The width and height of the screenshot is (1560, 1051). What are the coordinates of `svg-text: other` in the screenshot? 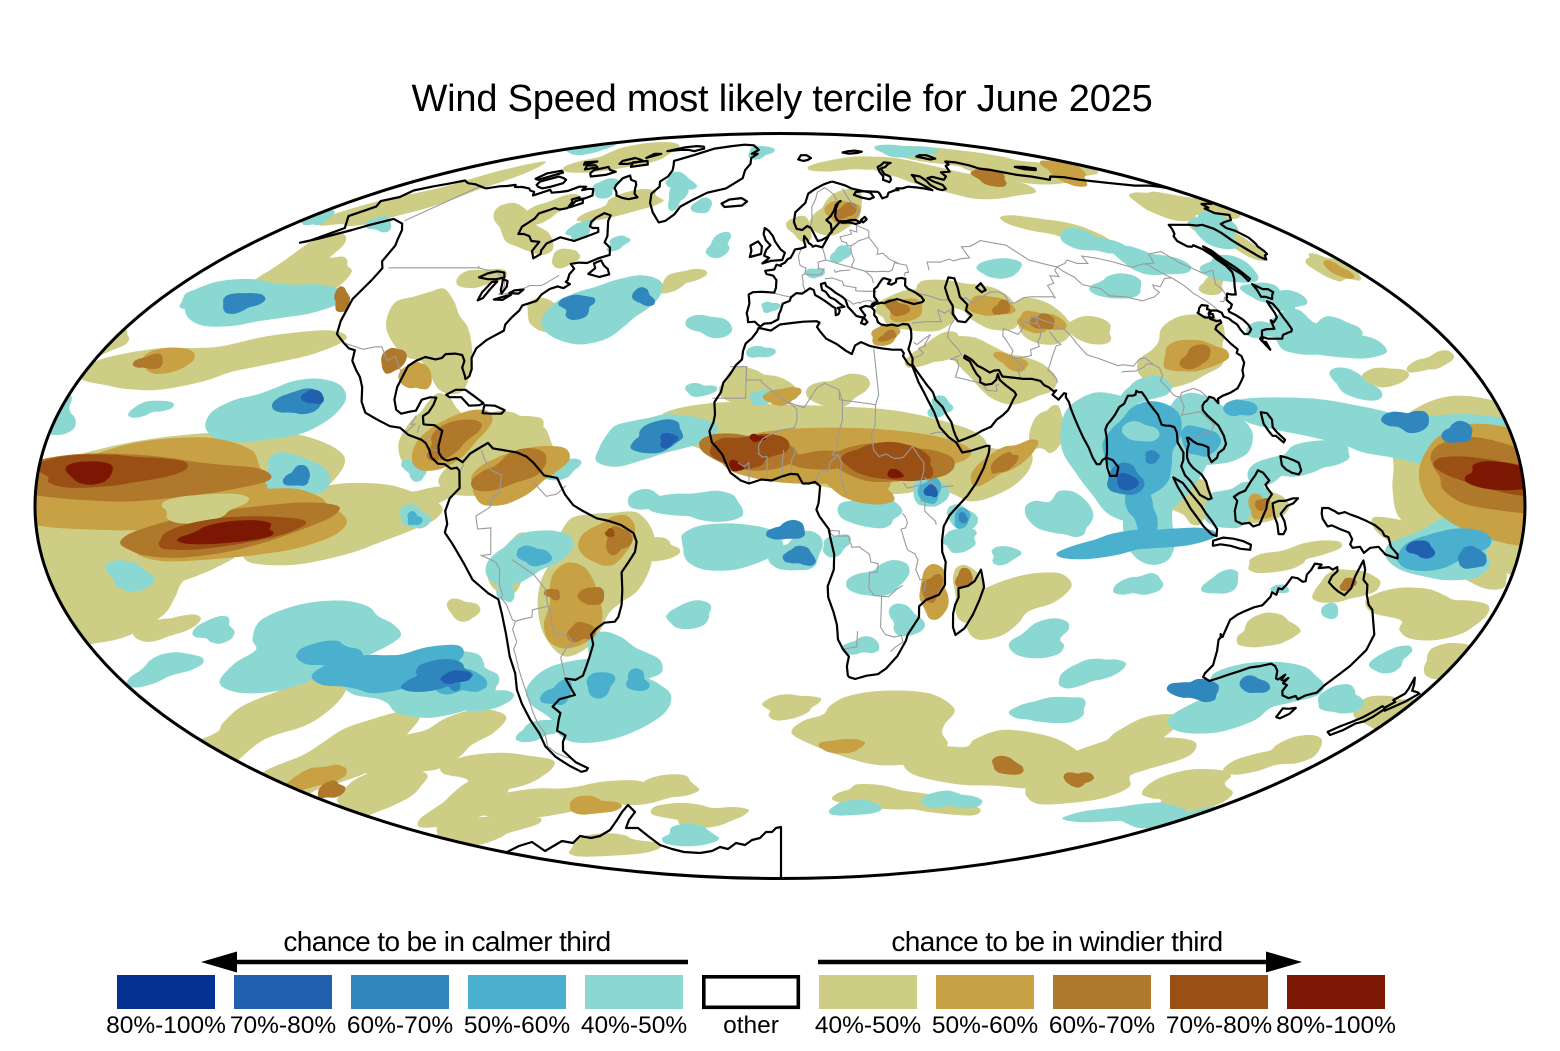 It's located at (751, 1025).